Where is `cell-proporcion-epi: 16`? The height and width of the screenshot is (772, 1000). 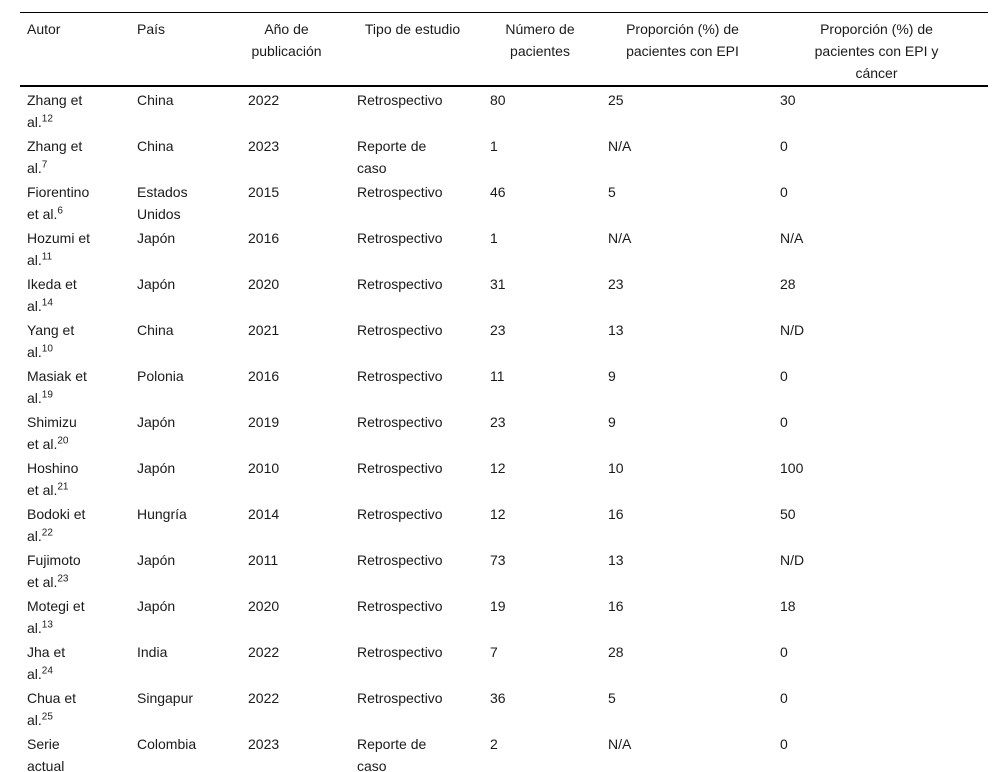
cell-proporcion-epi: 16 is located at coordinates (616, 514).